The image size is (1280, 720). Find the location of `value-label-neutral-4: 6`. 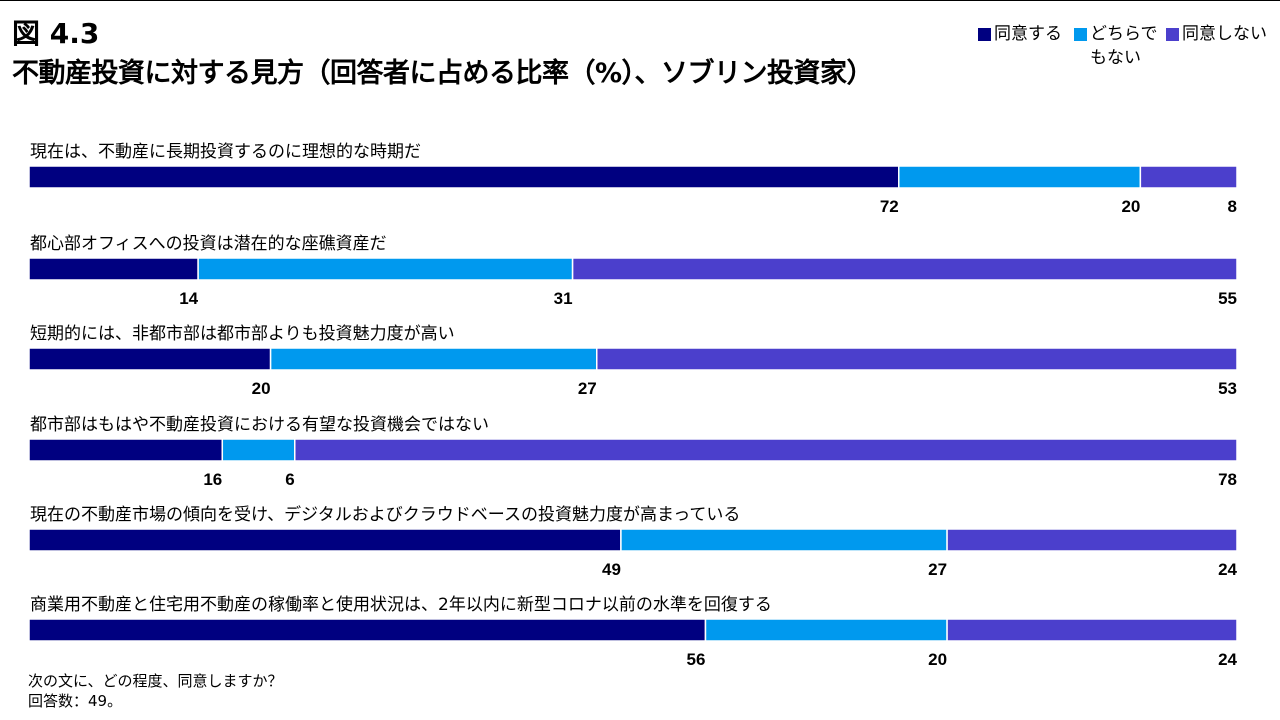

value-label-neutral-4: 6 is located at coordinates (289, 479).